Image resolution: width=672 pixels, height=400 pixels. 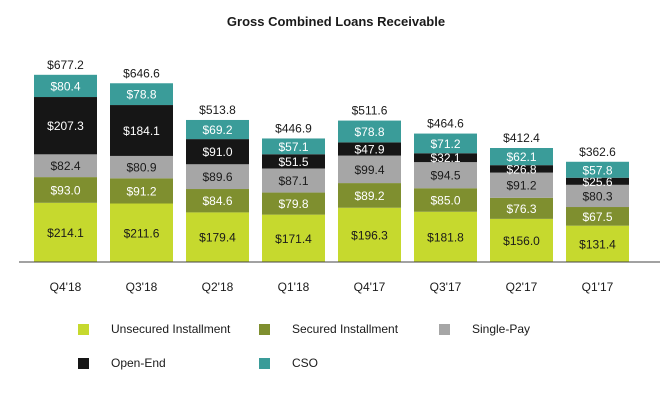 I want to click on x-tick-label-q1-18: Q1'18, so click(x=294, y=287).